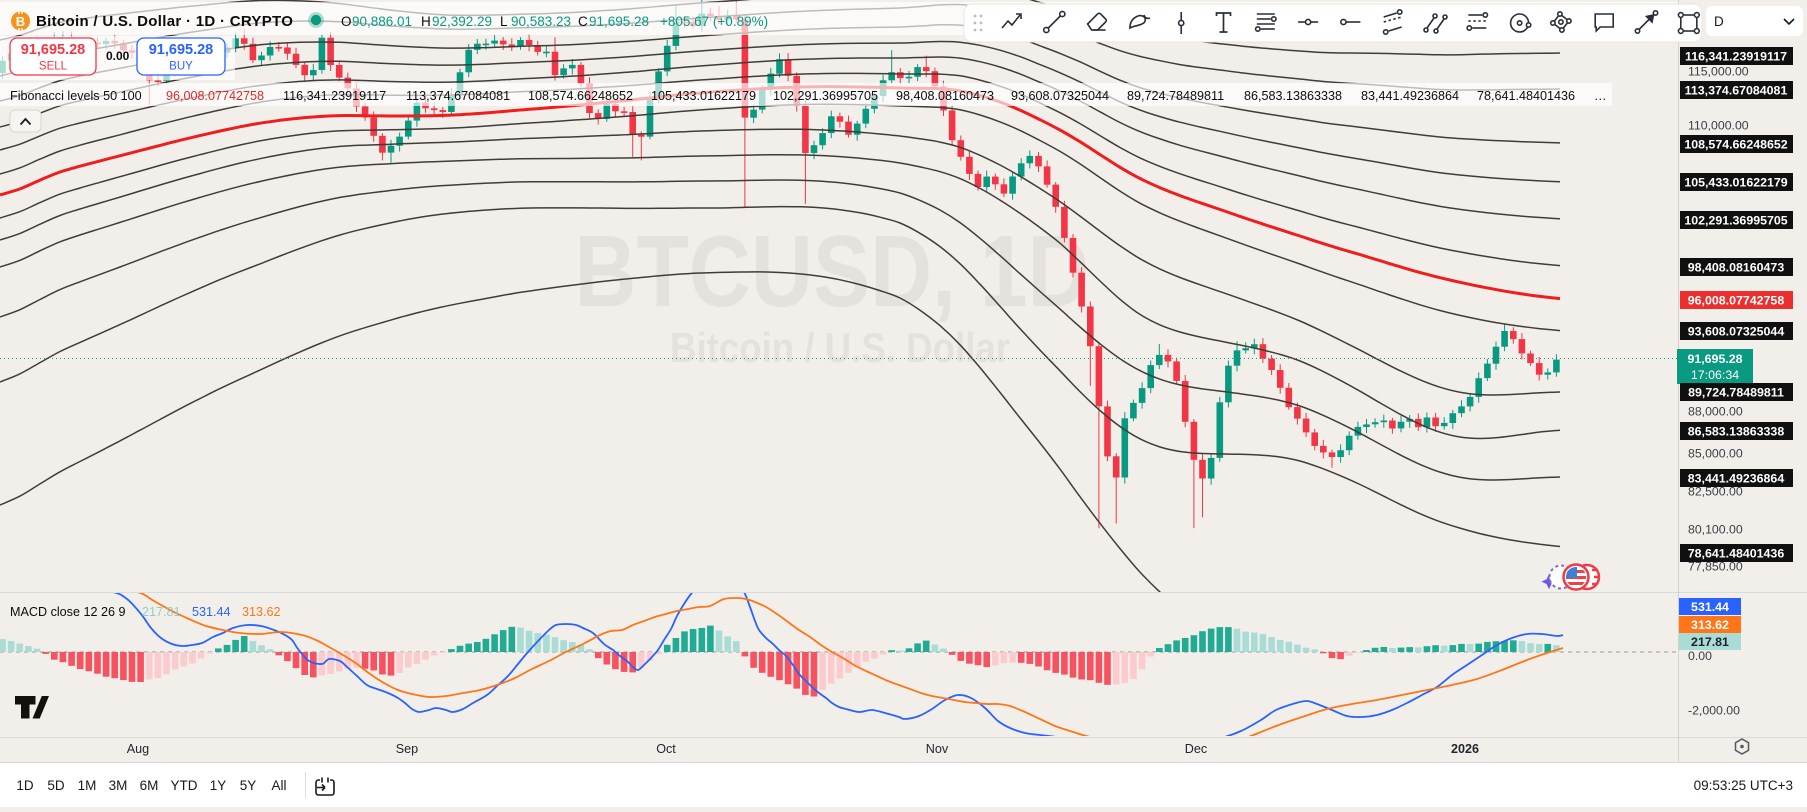  I want to click on svg-text: 1Y, so click(218, 785).